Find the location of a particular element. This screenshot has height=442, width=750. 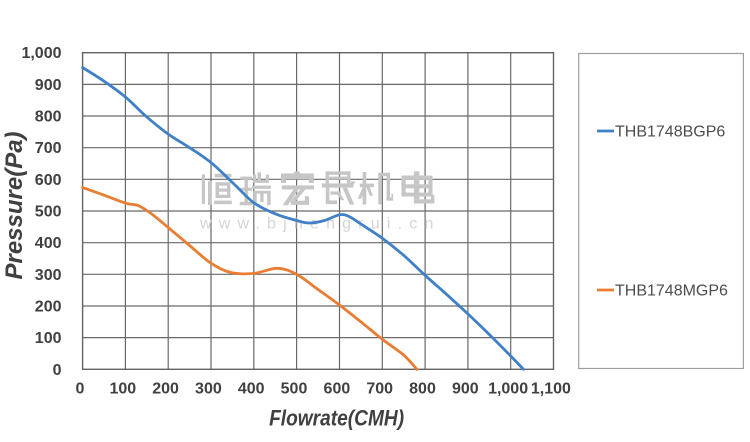

svg-text: 1,100 is located at coordinates (551, 389).